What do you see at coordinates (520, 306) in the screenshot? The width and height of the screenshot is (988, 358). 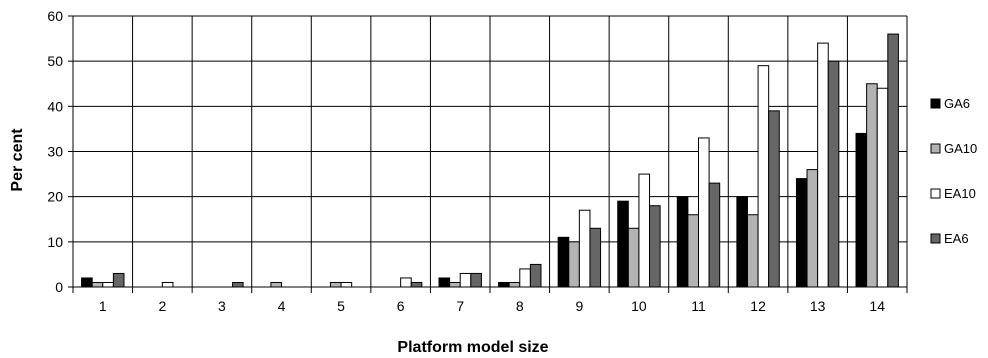 I see `x-tick-label: 8` at bounding box center [520, 306].